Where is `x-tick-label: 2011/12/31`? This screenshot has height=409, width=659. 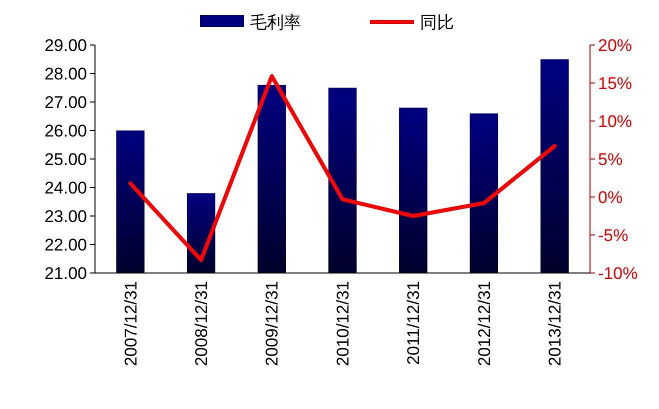 x-tick-label: 2011/12/31 is located at coordinates (414, 323).